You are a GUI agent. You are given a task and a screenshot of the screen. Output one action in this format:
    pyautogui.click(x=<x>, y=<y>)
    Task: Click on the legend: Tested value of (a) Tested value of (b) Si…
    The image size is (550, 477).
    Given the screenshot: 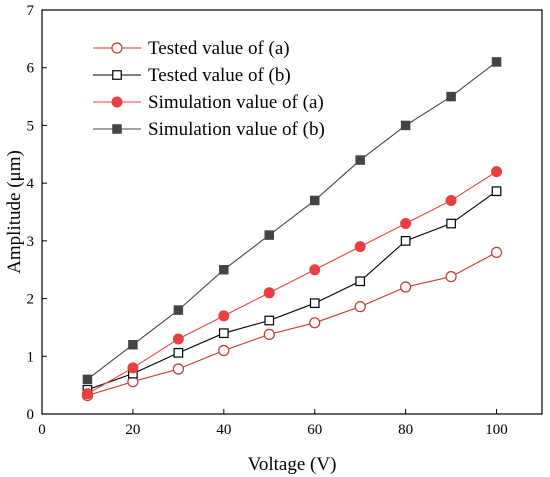 What is the action you would take?
    pyautogui.click(x=209, y=89)
    